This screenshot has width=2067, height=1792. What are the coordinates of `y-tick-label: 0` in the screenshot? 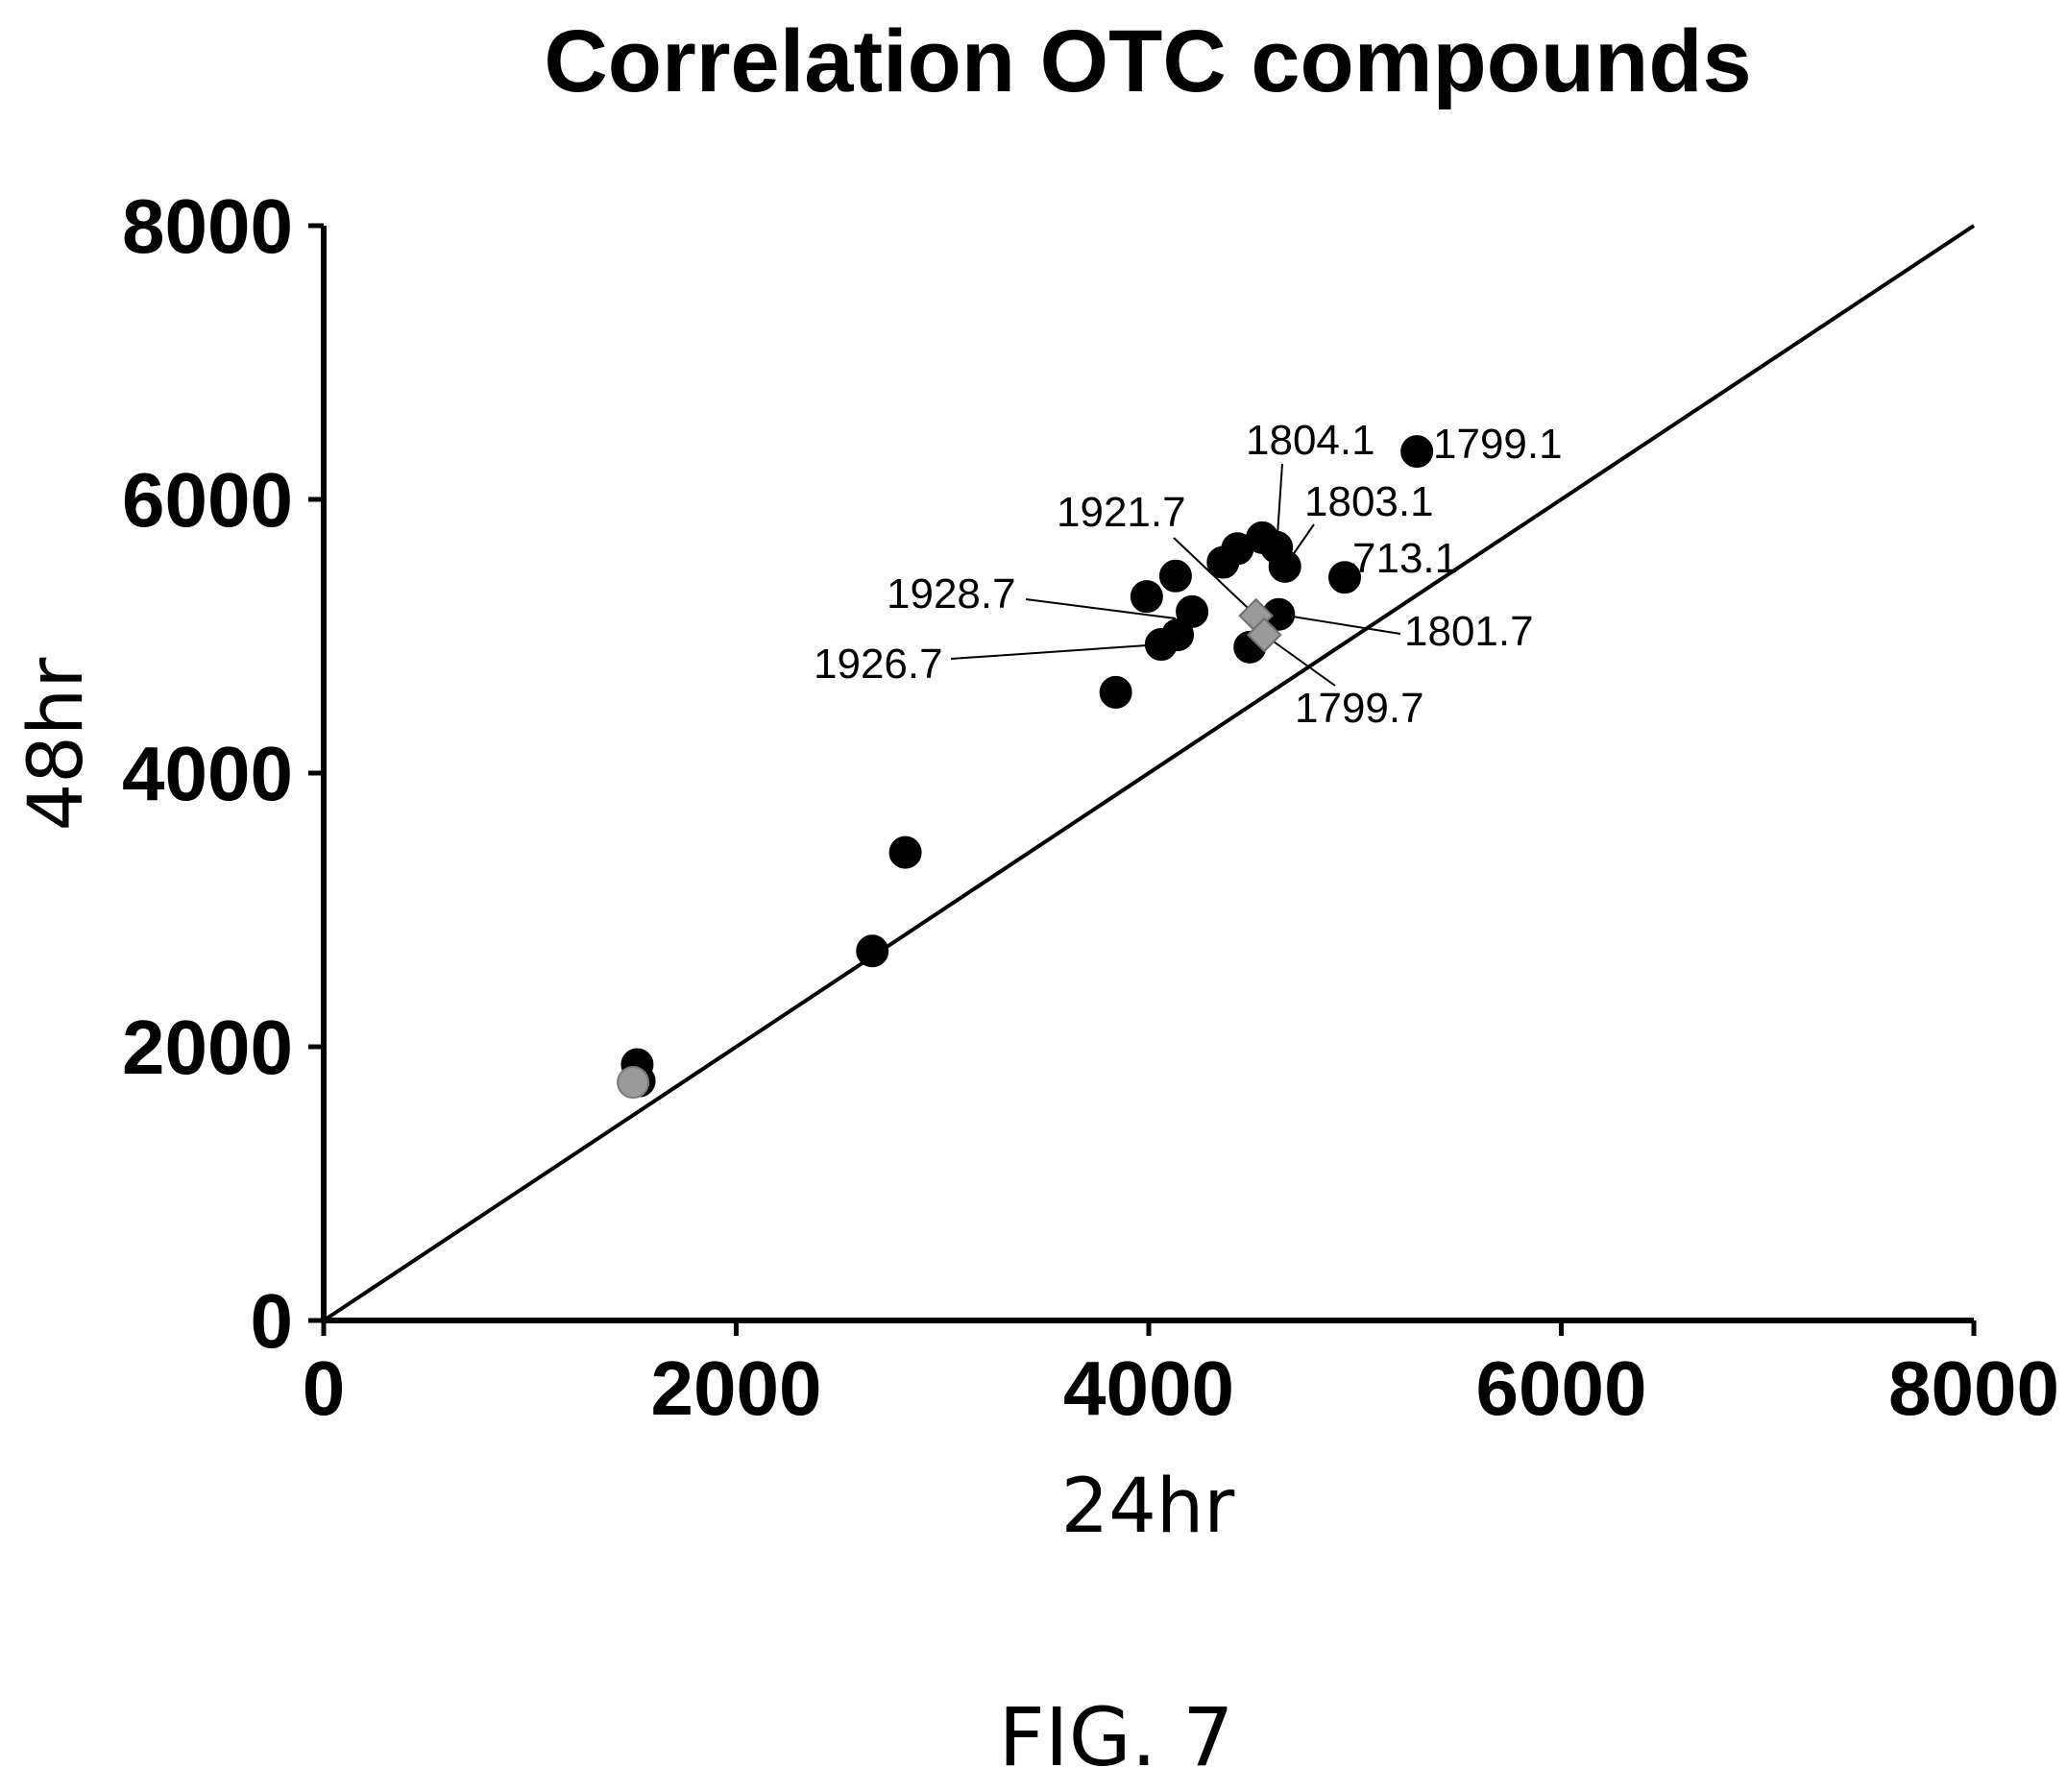 It's located at (273, 1321).